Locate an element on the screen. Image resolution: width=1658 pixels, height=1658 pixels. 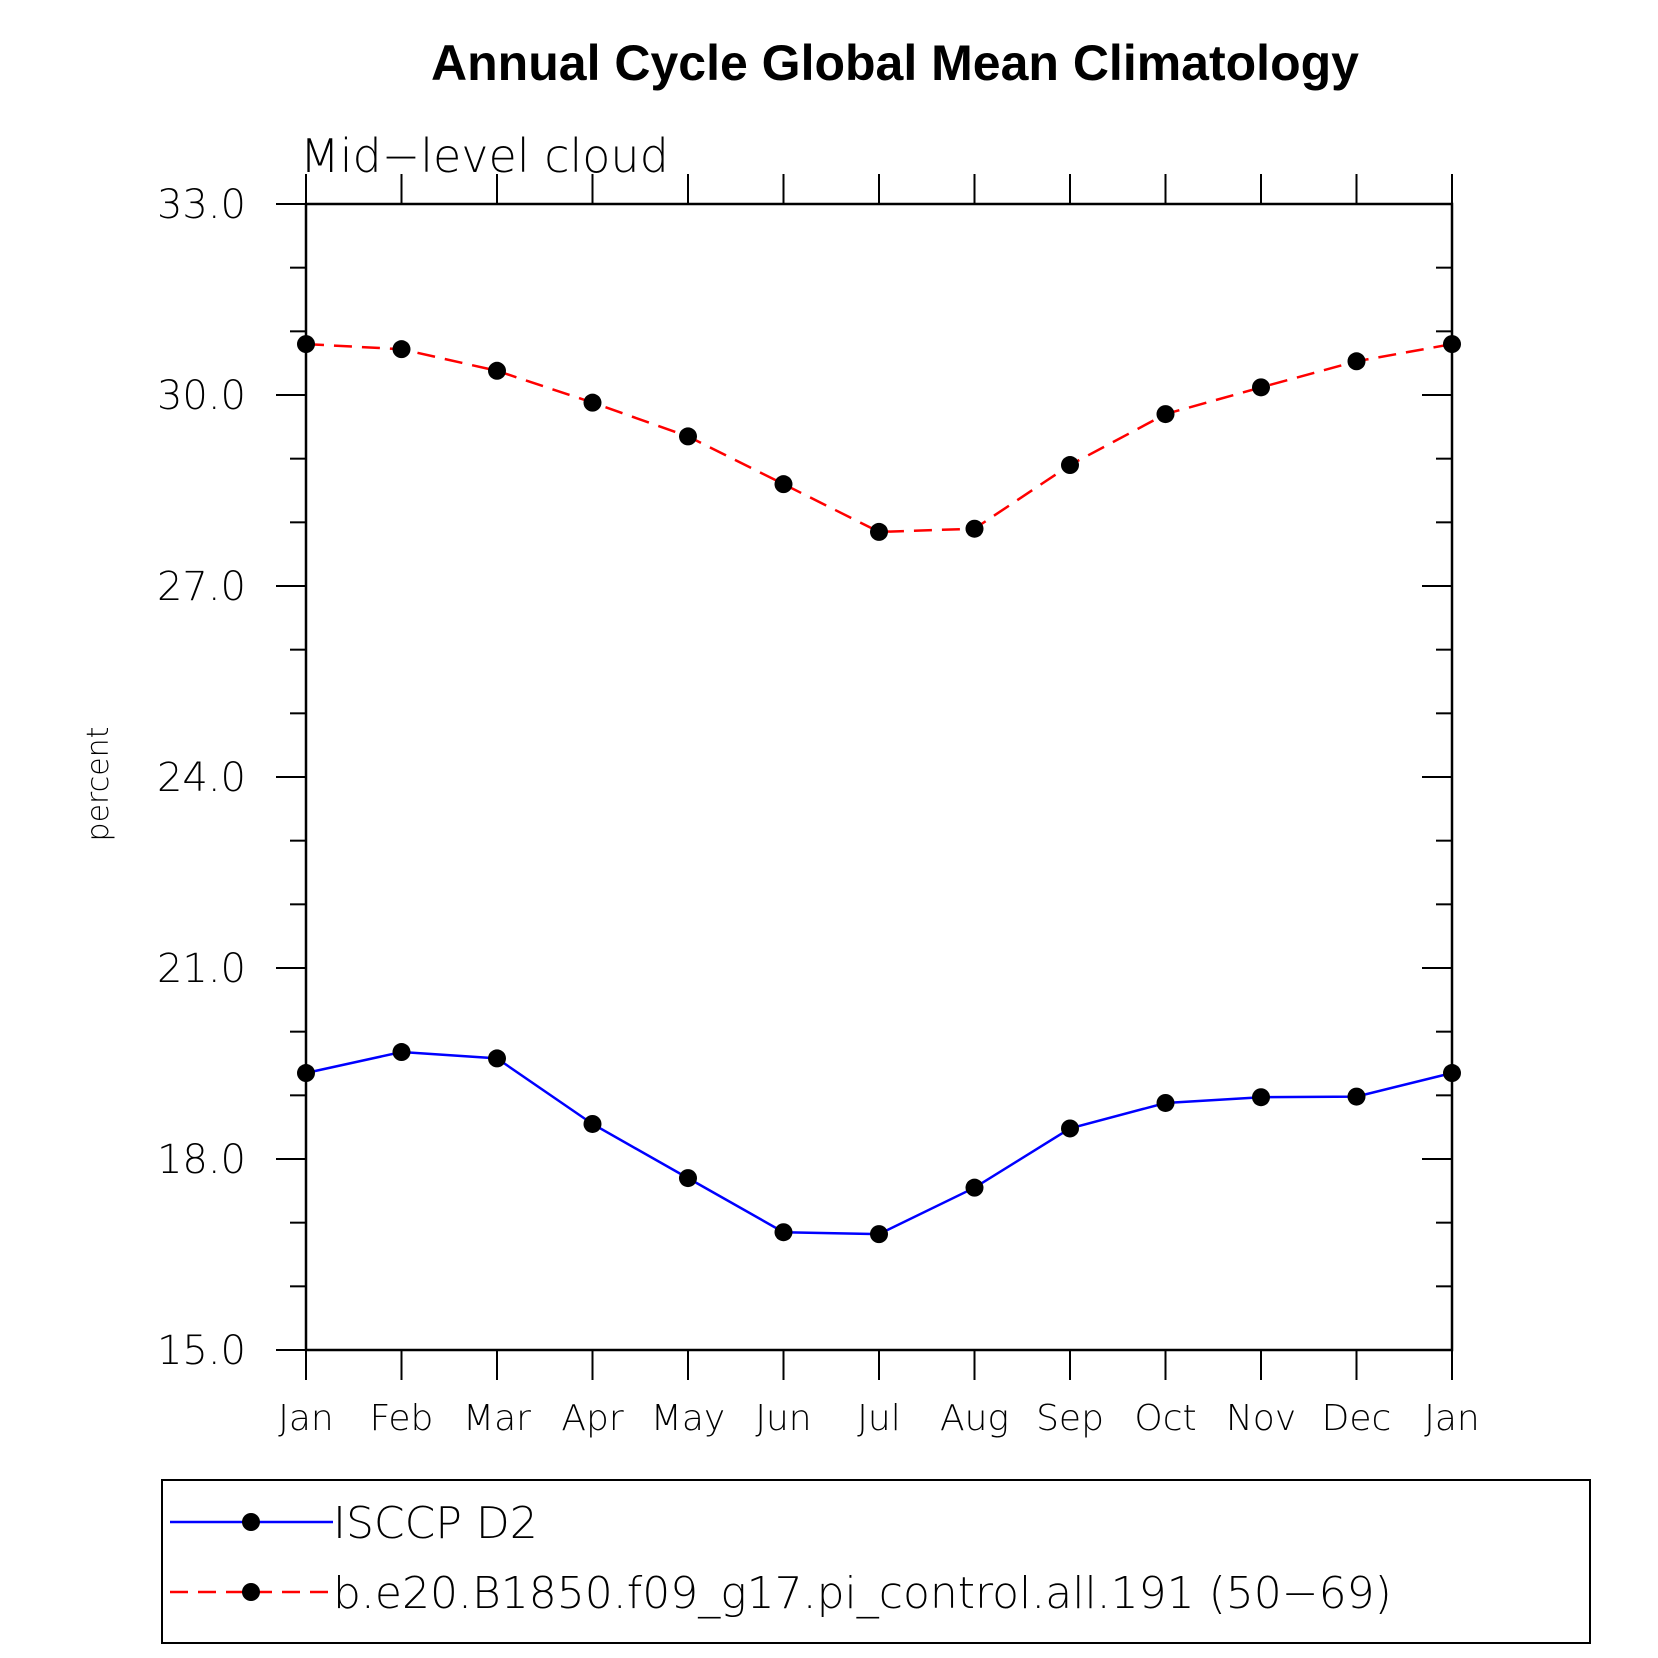
legend-label-isccp-d2: ISCCP D2 is located at coordinates (435, 1523).